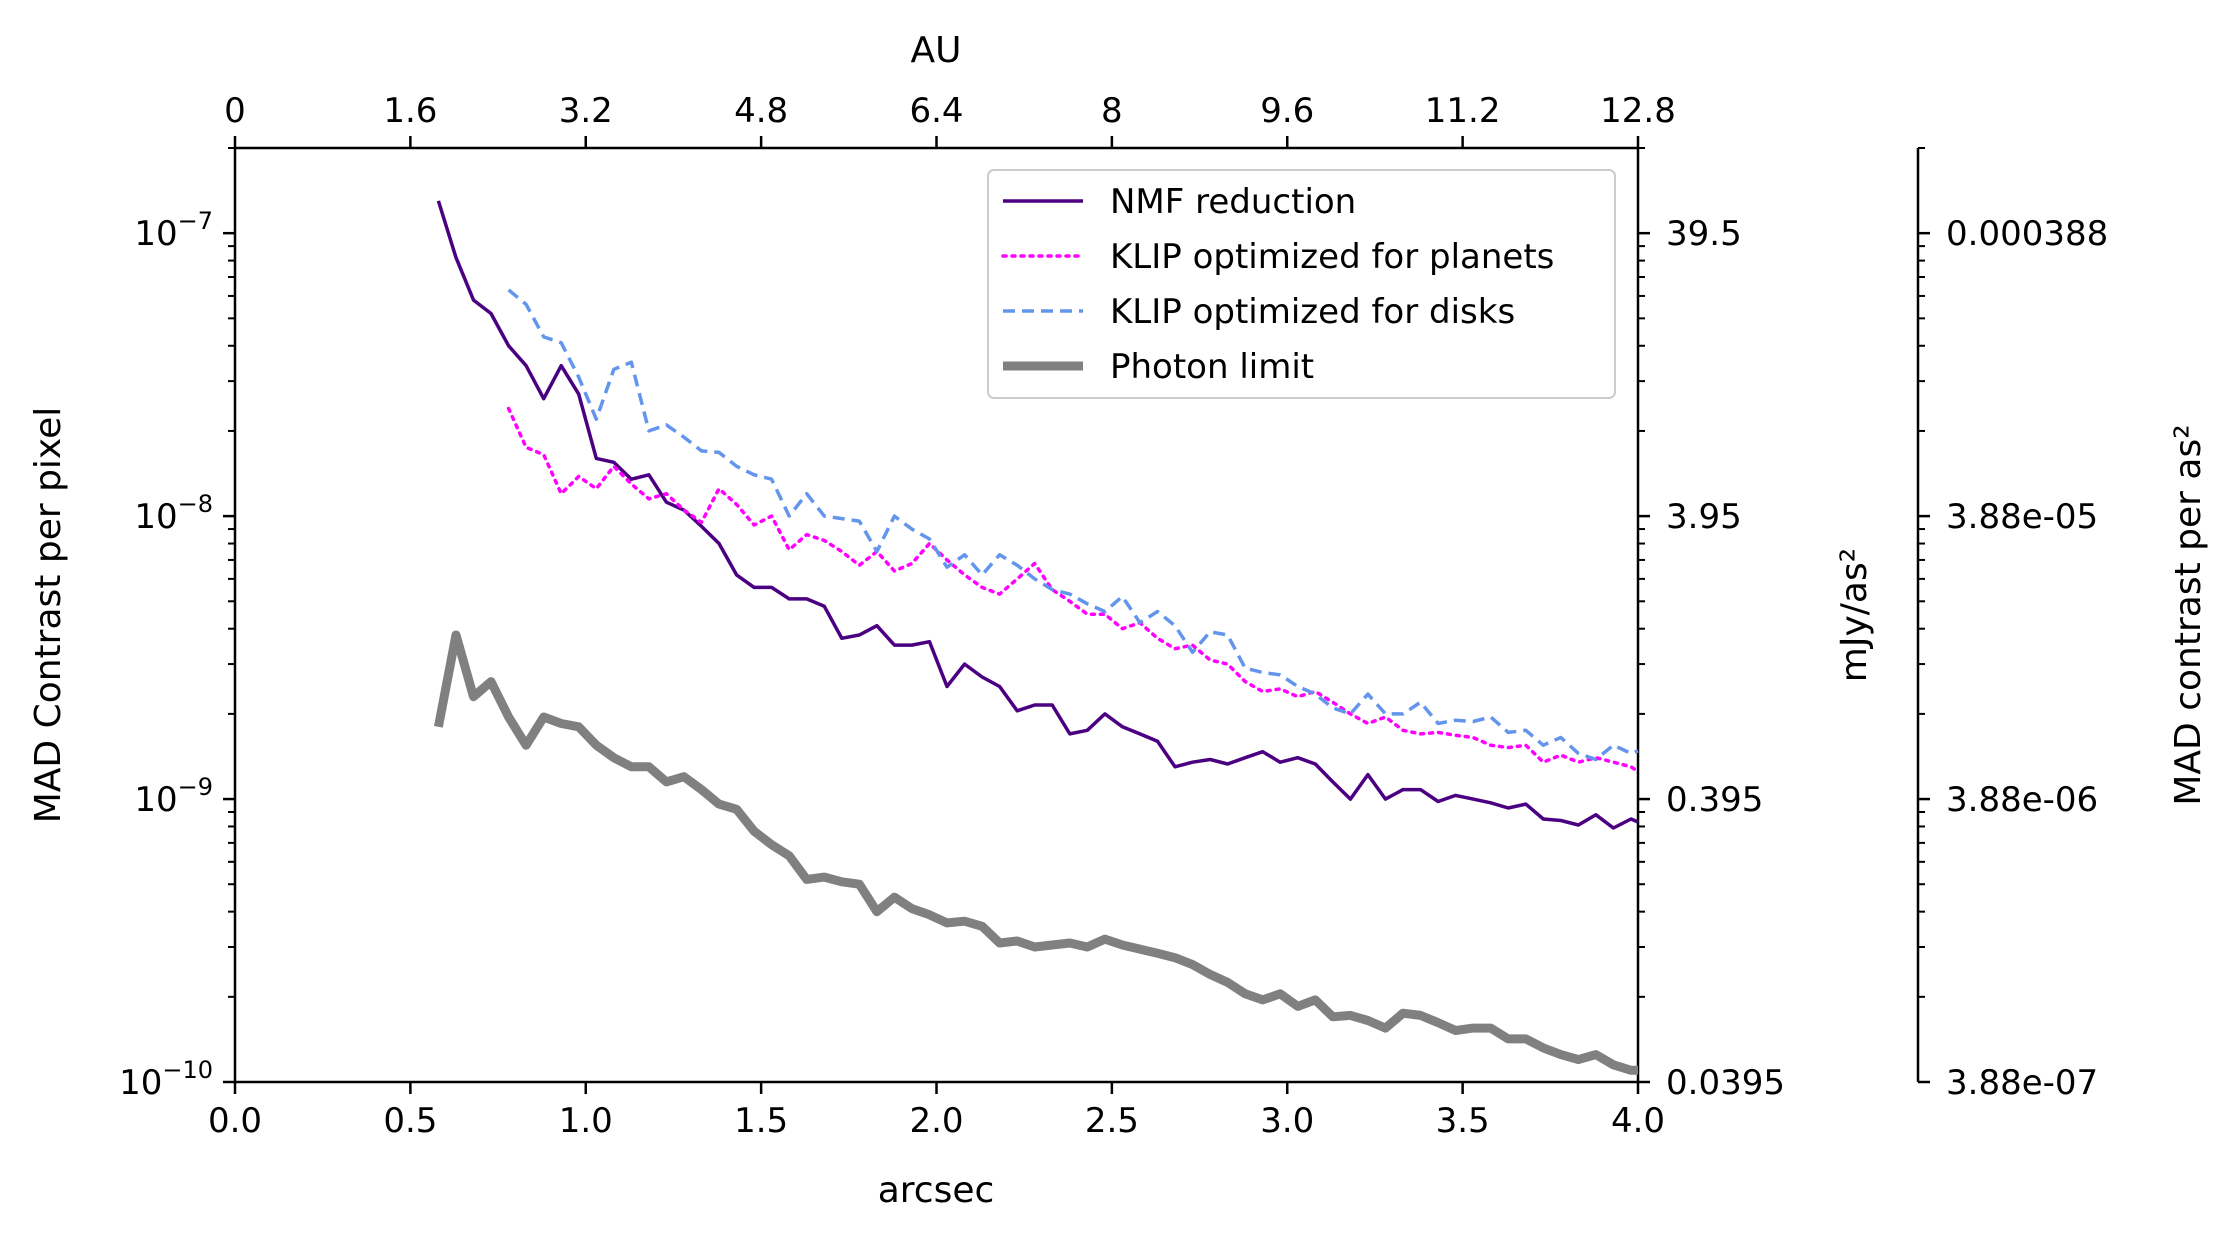 The image size is (2233, 1238). What do you see at coordinates (2027, 234) in the screenshot?
I see `y3-tick-label: 0.000388` at bounding box center [2027, 234].